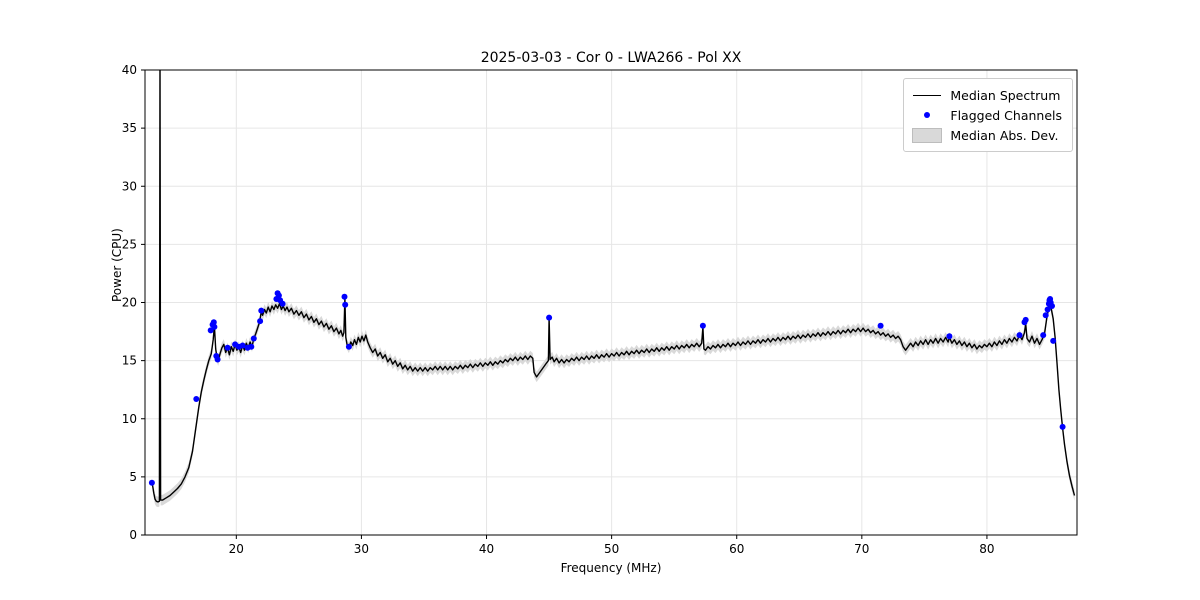 This screenshot has height=600, width=1200. Describe the element at coordinates (927, 115) in the screenshot. I see `flagged-dot-icon` at that location.